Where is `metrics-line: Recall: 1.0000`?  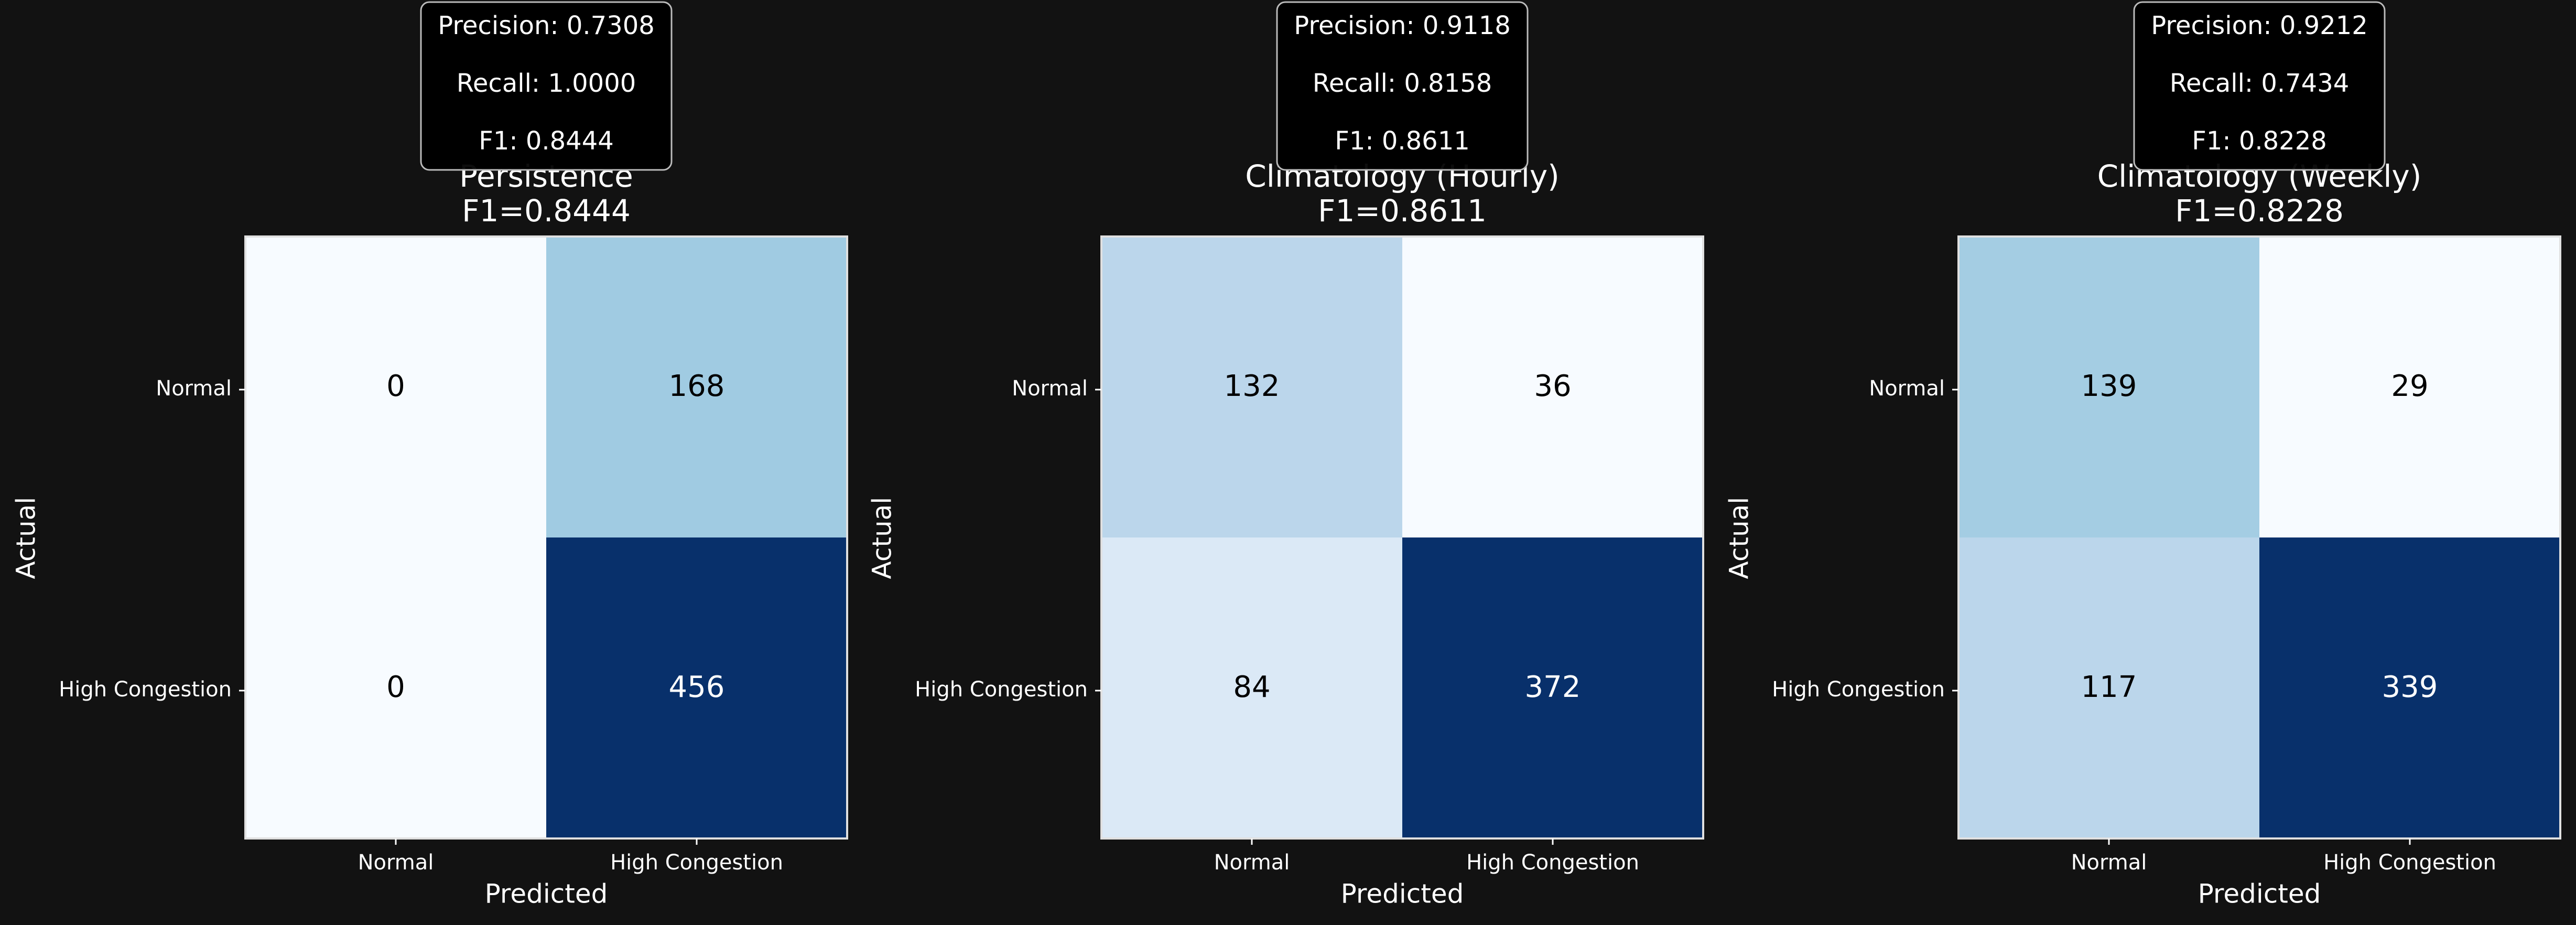 metrics-line: Recall: 1.0000 is located at coordinates (546, 83).